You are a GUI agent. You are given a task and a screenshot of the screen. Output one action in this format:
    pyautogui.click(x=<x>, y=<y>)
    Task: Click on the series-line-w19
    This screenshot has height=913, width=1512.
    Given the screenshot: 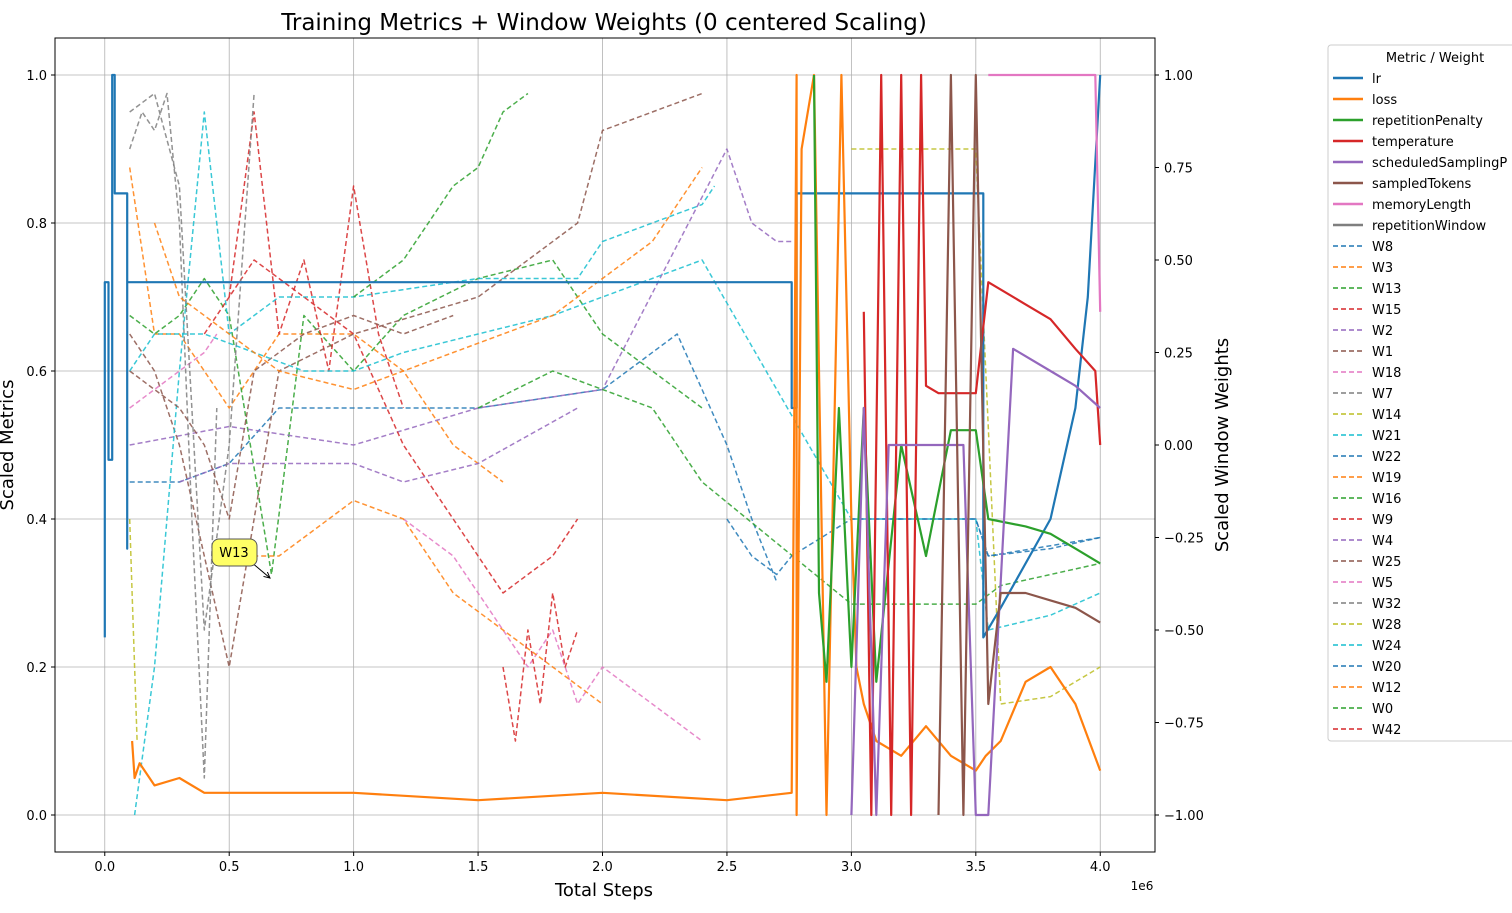 What is the action you would take?
    pyautogui.click(x=416, y=602)
    